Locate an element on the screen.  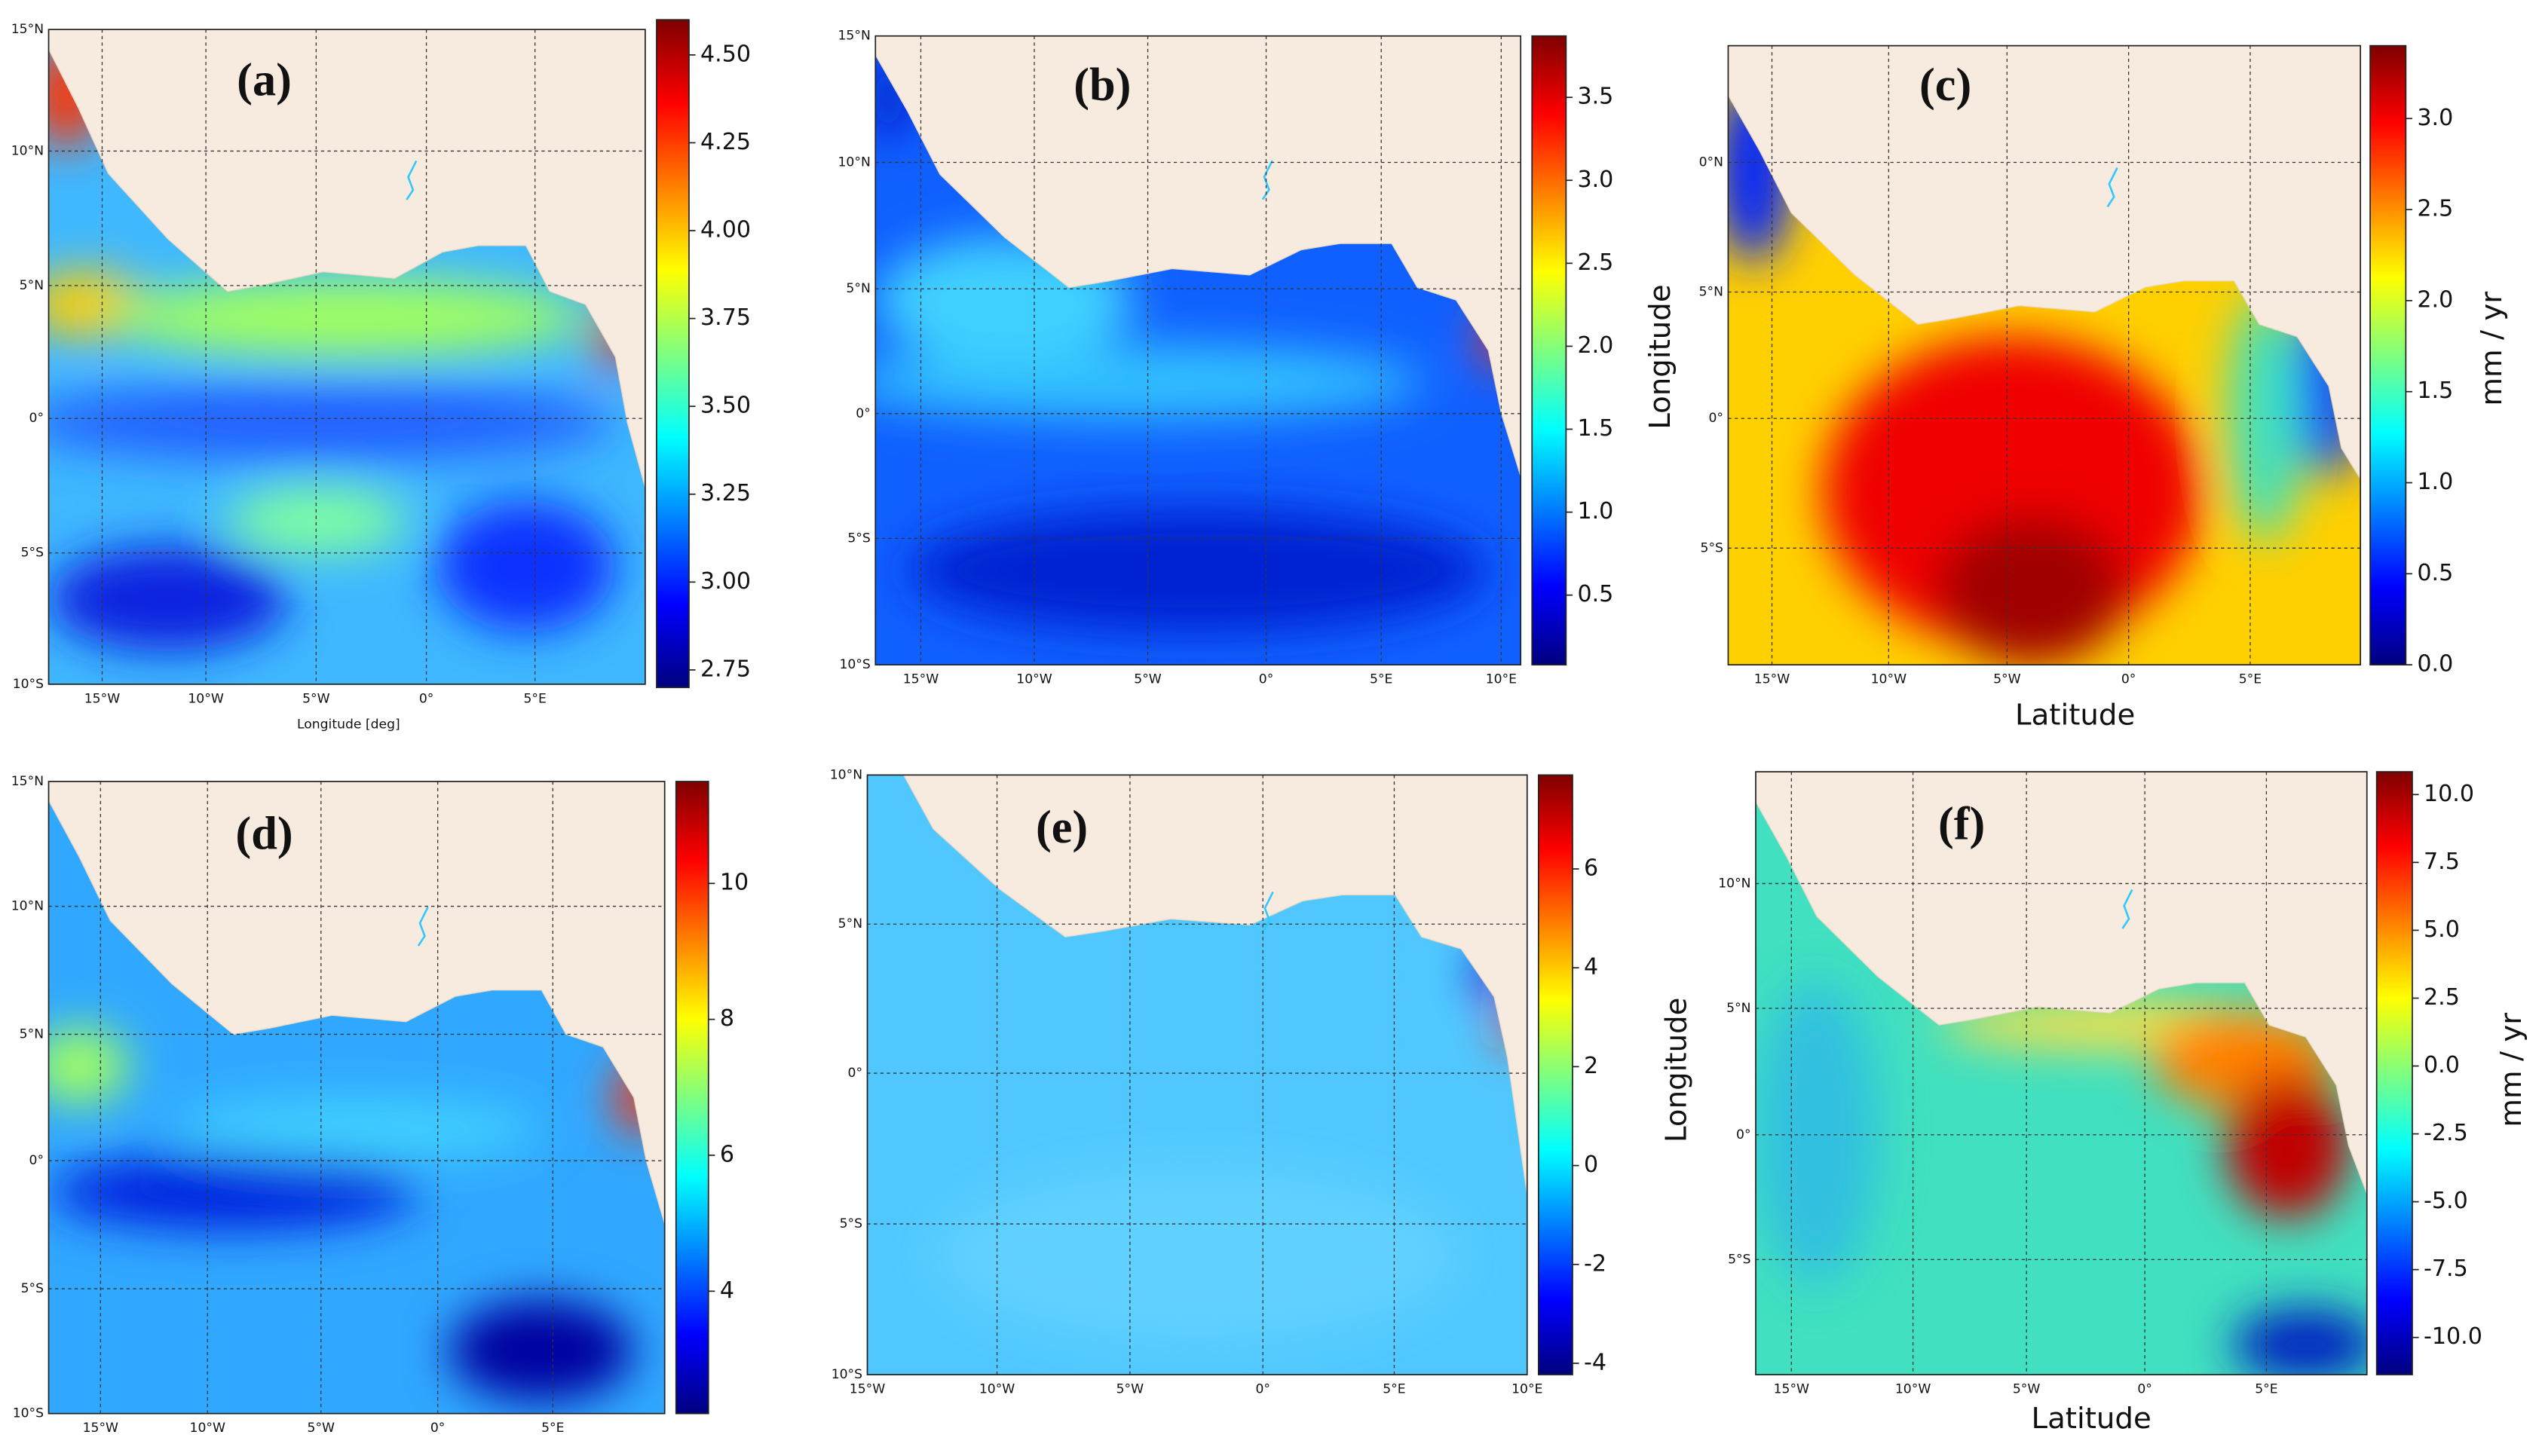
panel-label: (d) is located at coordinates (263, 834).